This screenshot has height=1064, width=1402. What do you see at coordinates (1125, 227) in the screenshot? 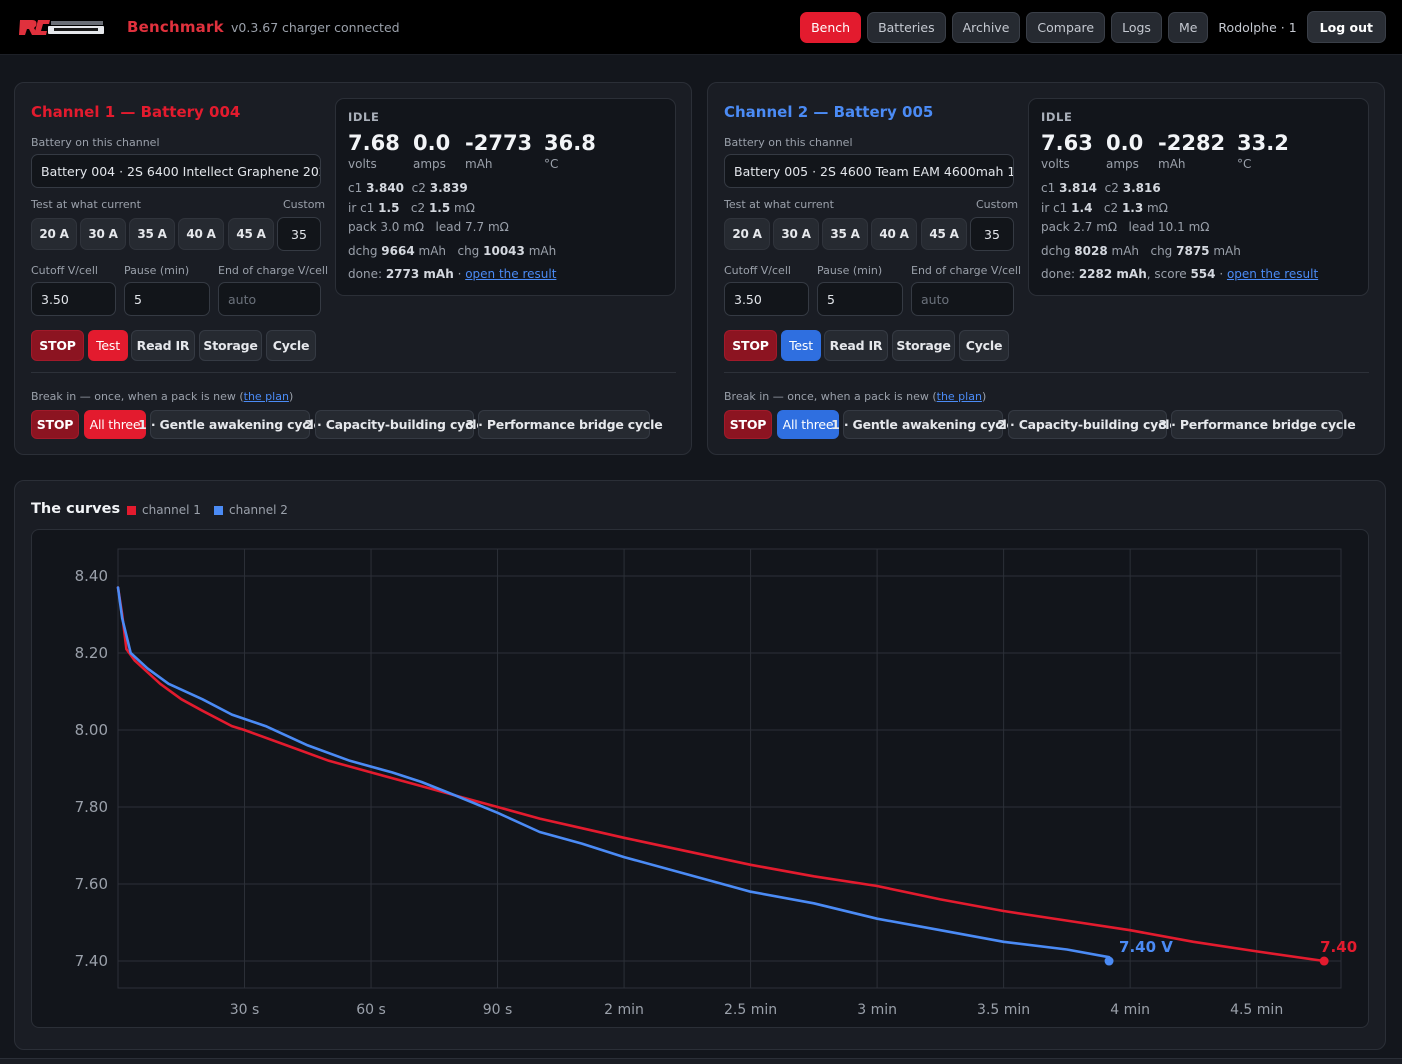
I see `pack-ir: pack 2.7 mΩ lead 10.1 mΩ` at bounding box center [1125, 227].